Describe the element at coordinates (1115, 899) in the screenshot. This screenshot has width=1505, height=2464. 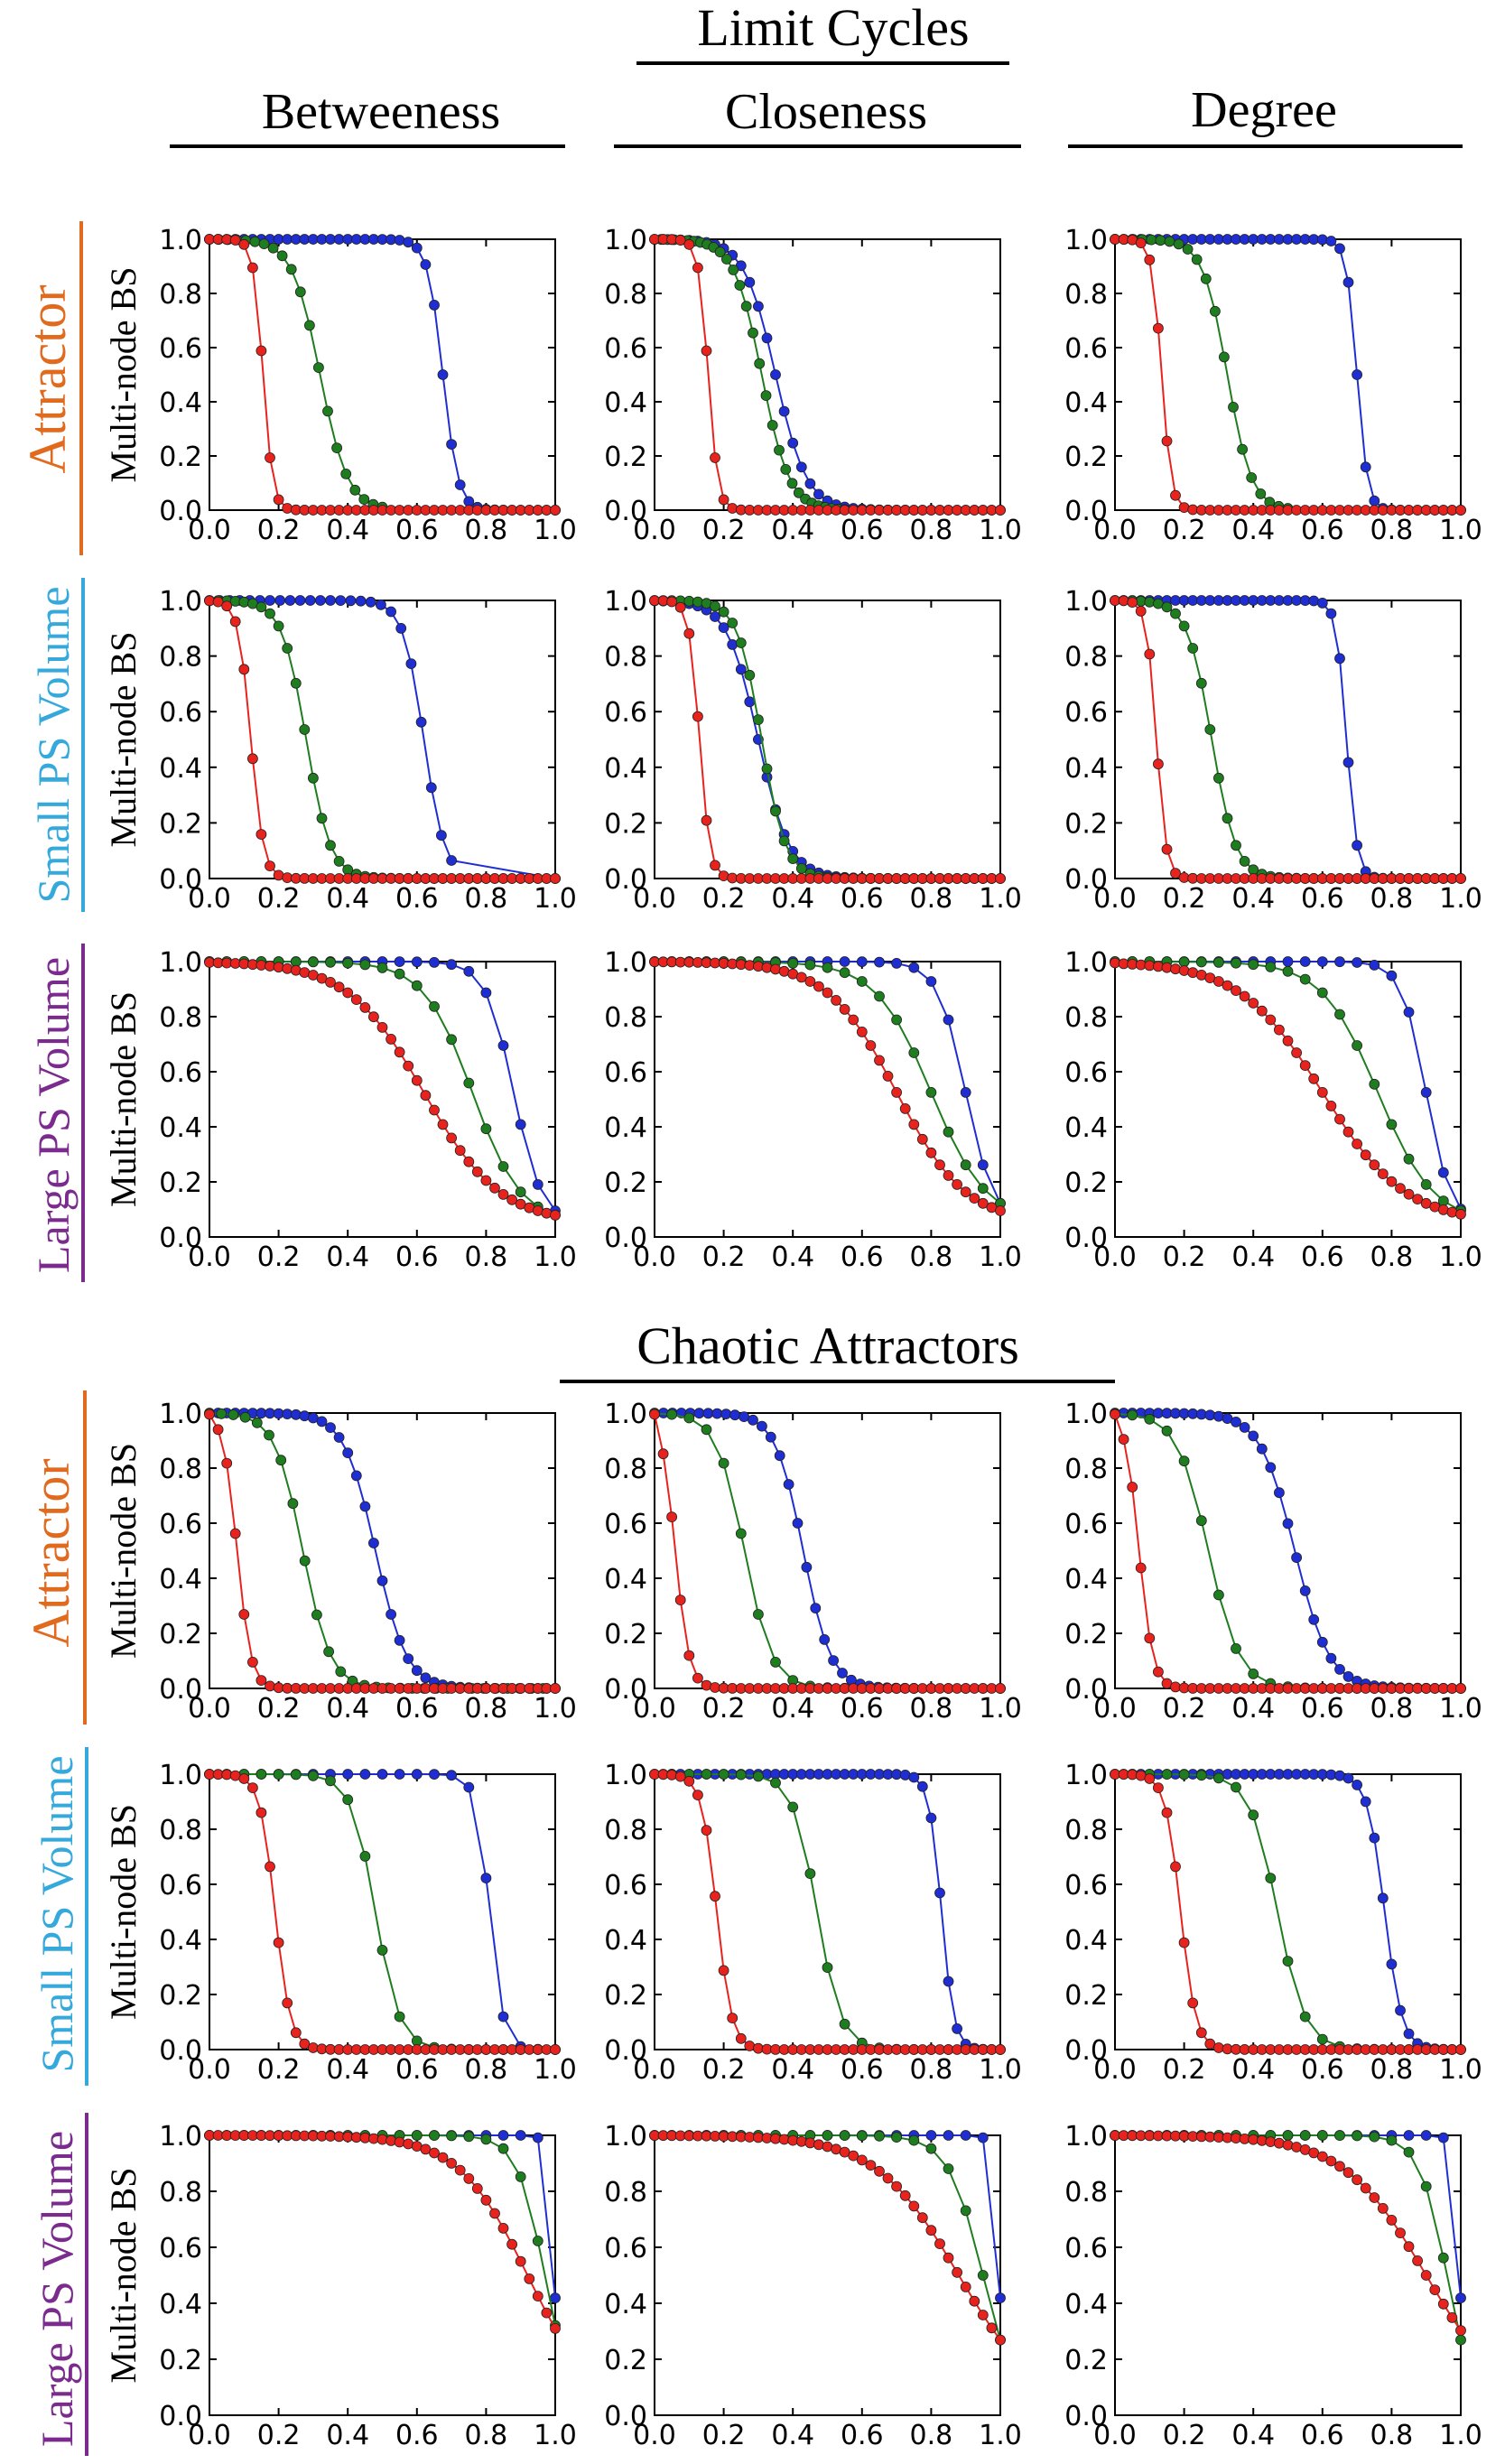
I see `x-tick-label: 0.0` at that location.